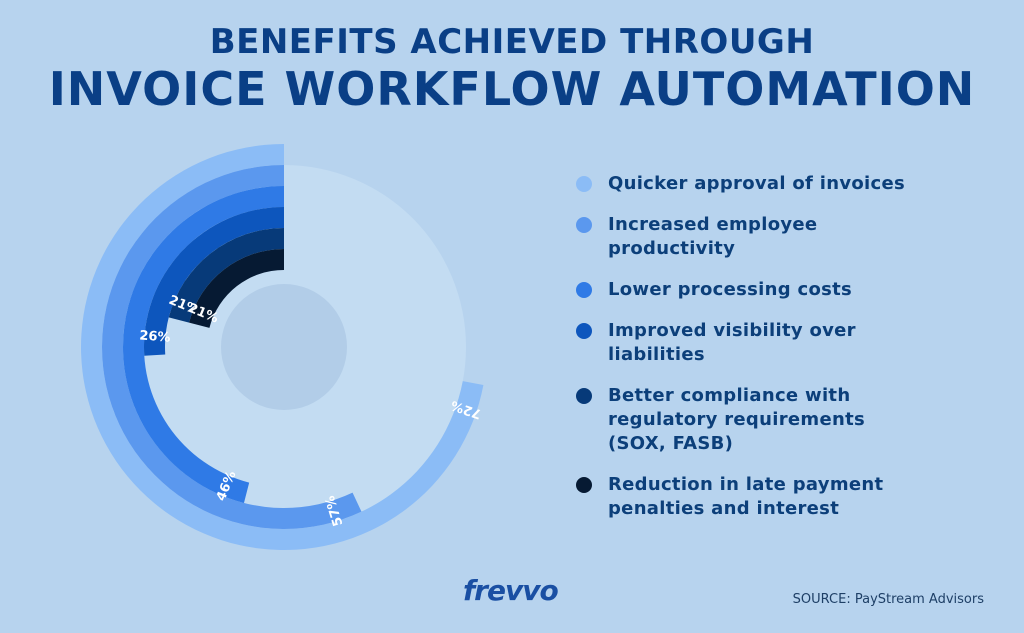 The width and height of the screenshot is (1024, 633). Describe the element at coordinates (512, 89) in the screenshot. I see `title-line-2: INVOICE WORKFLOW AUTOMATION` at that location.